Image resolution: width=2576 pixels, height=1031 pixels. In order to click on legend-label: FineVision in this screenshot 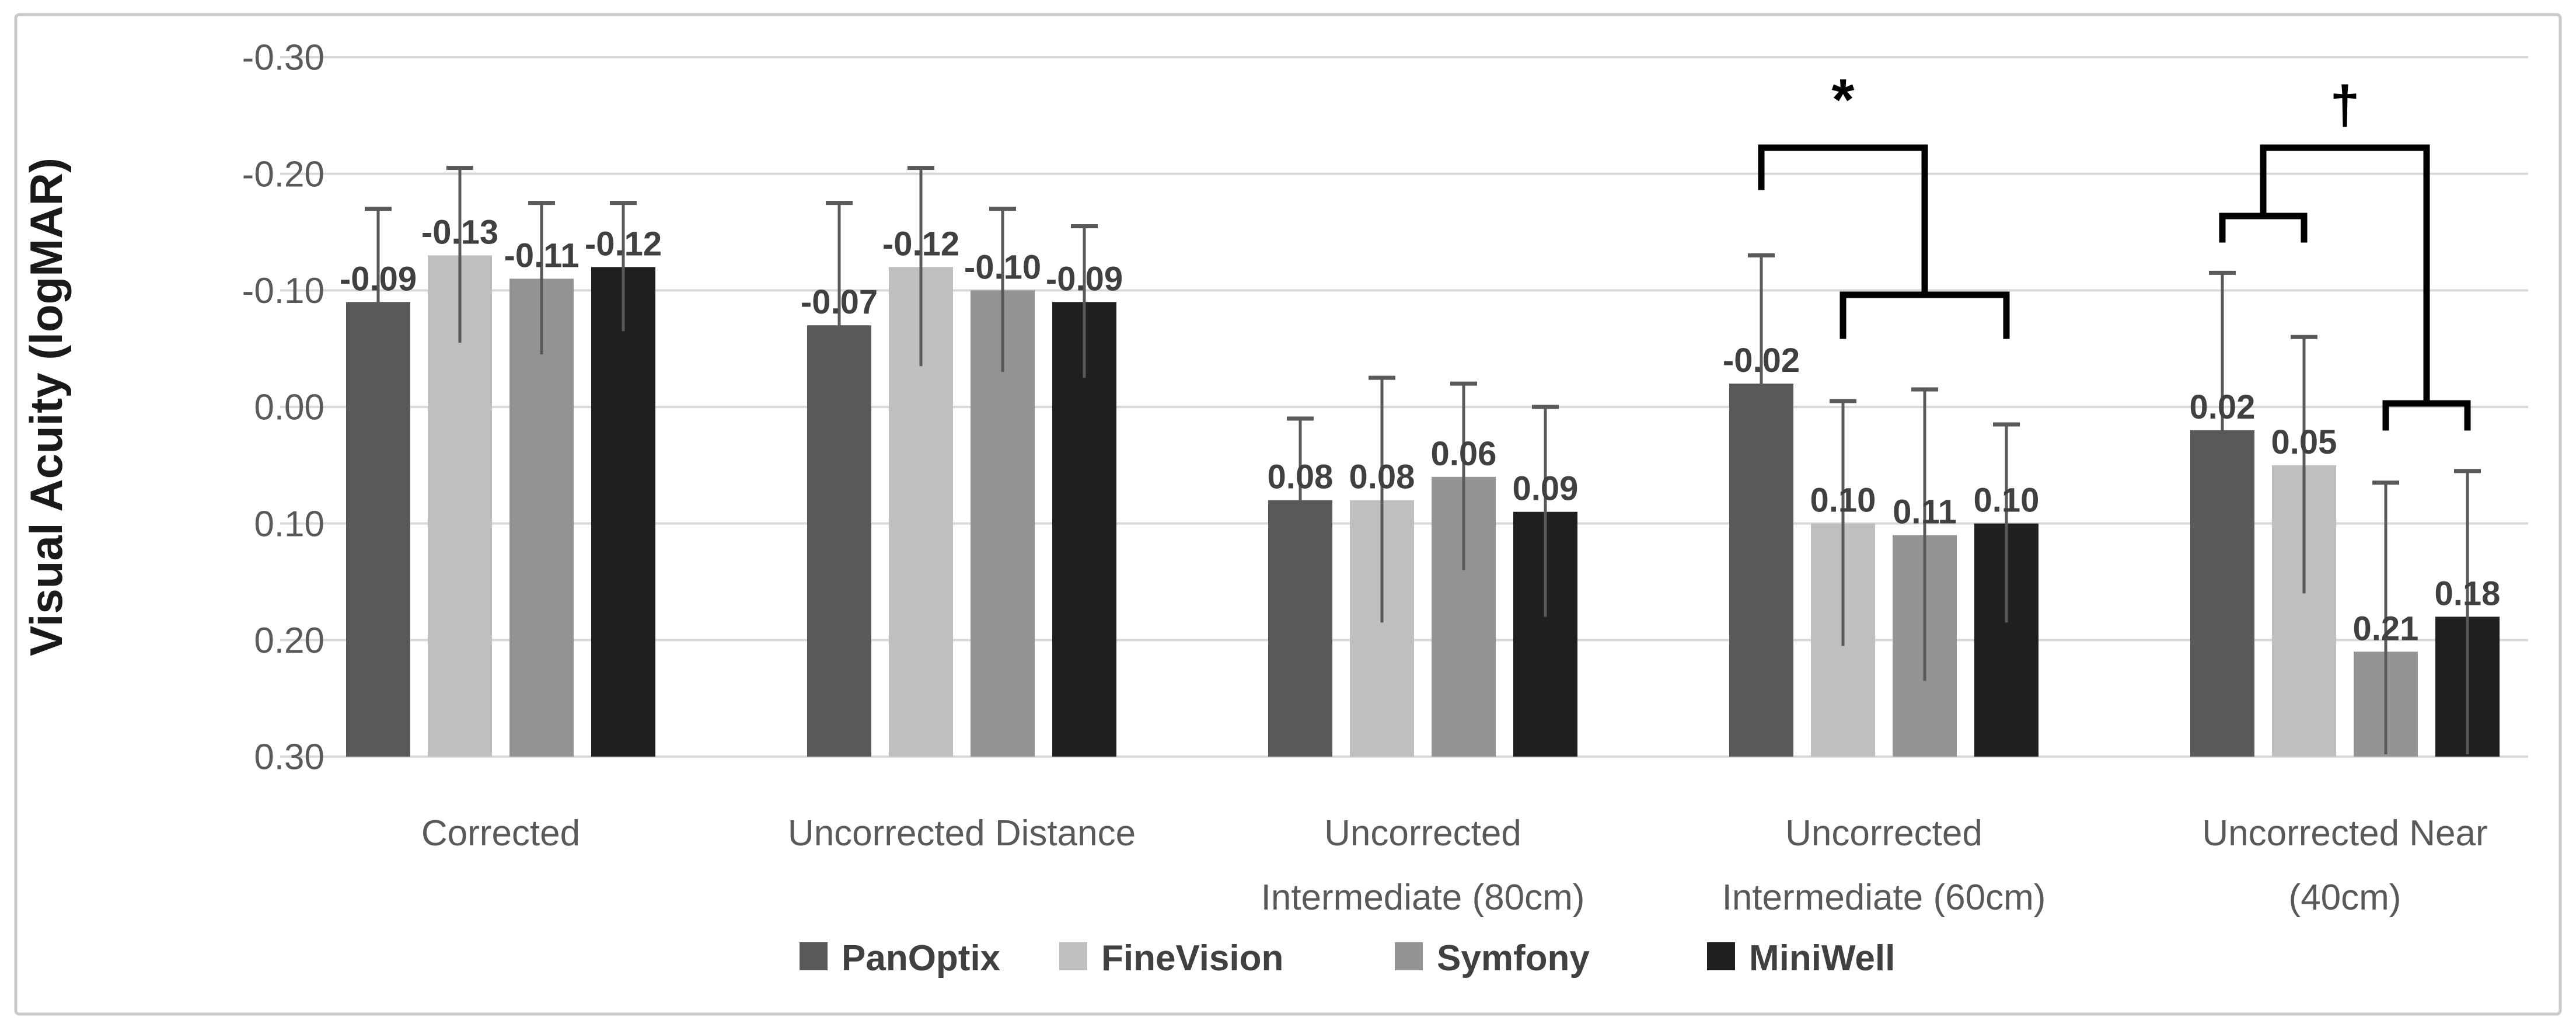, I will do `click(1192, 958)`.